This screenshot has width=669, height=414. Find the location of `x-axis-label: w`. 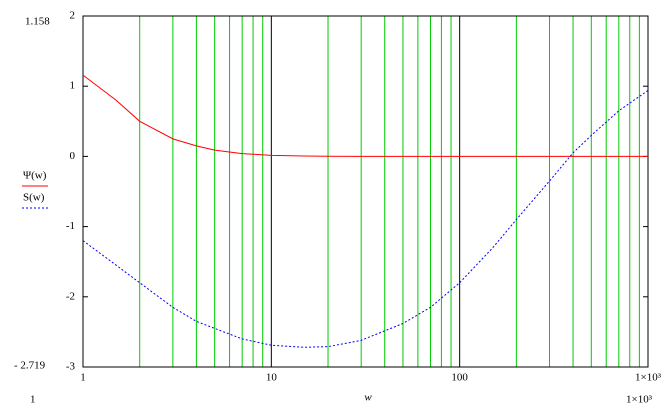

x-axis-label: w is located at coordinates (368, 398).